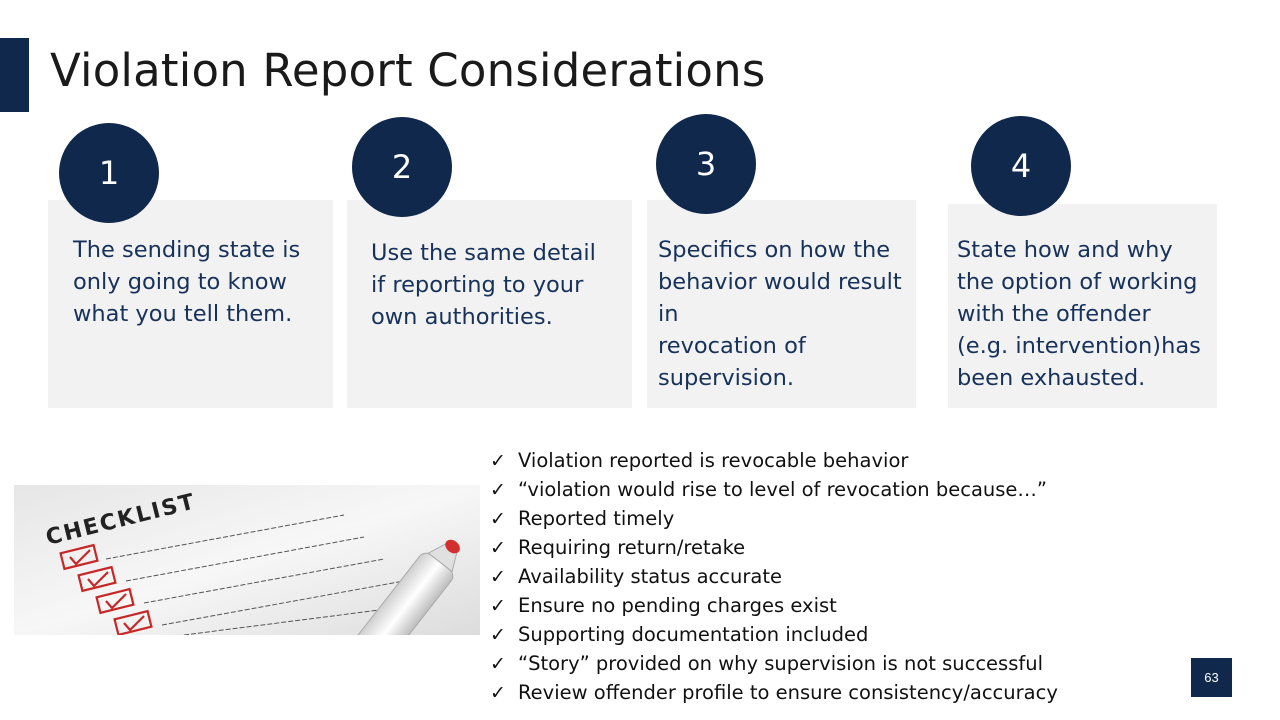 The image size is (1280, 720). Describe the element at coordinates (1021, 166) in the screenshot. I see `step-number-4: 4` at that location.